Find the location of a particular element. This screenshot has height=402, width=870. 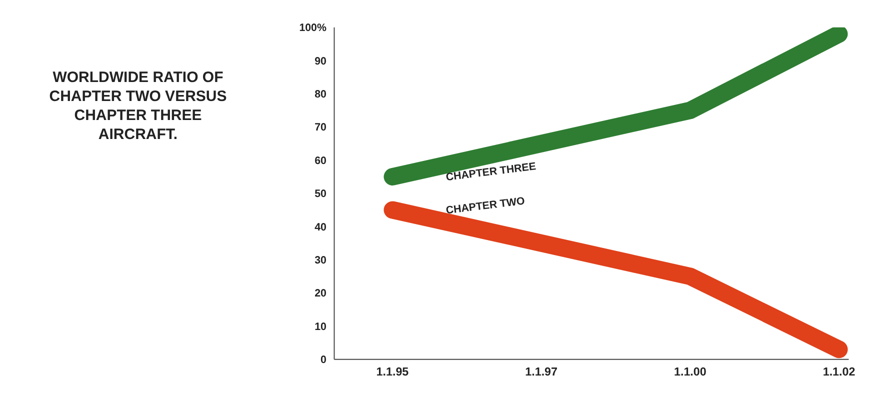

y-tick-label: 40 is located at coordinates (320, 227).